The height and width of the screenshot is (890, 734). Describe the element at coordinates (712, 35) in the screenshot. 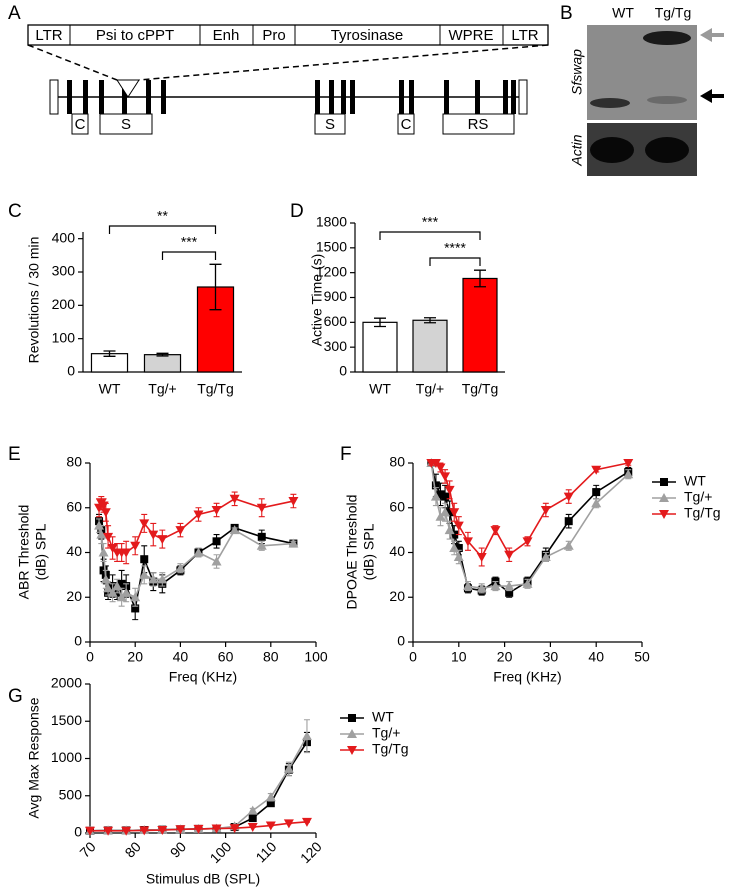

I see `arrow` at that location.